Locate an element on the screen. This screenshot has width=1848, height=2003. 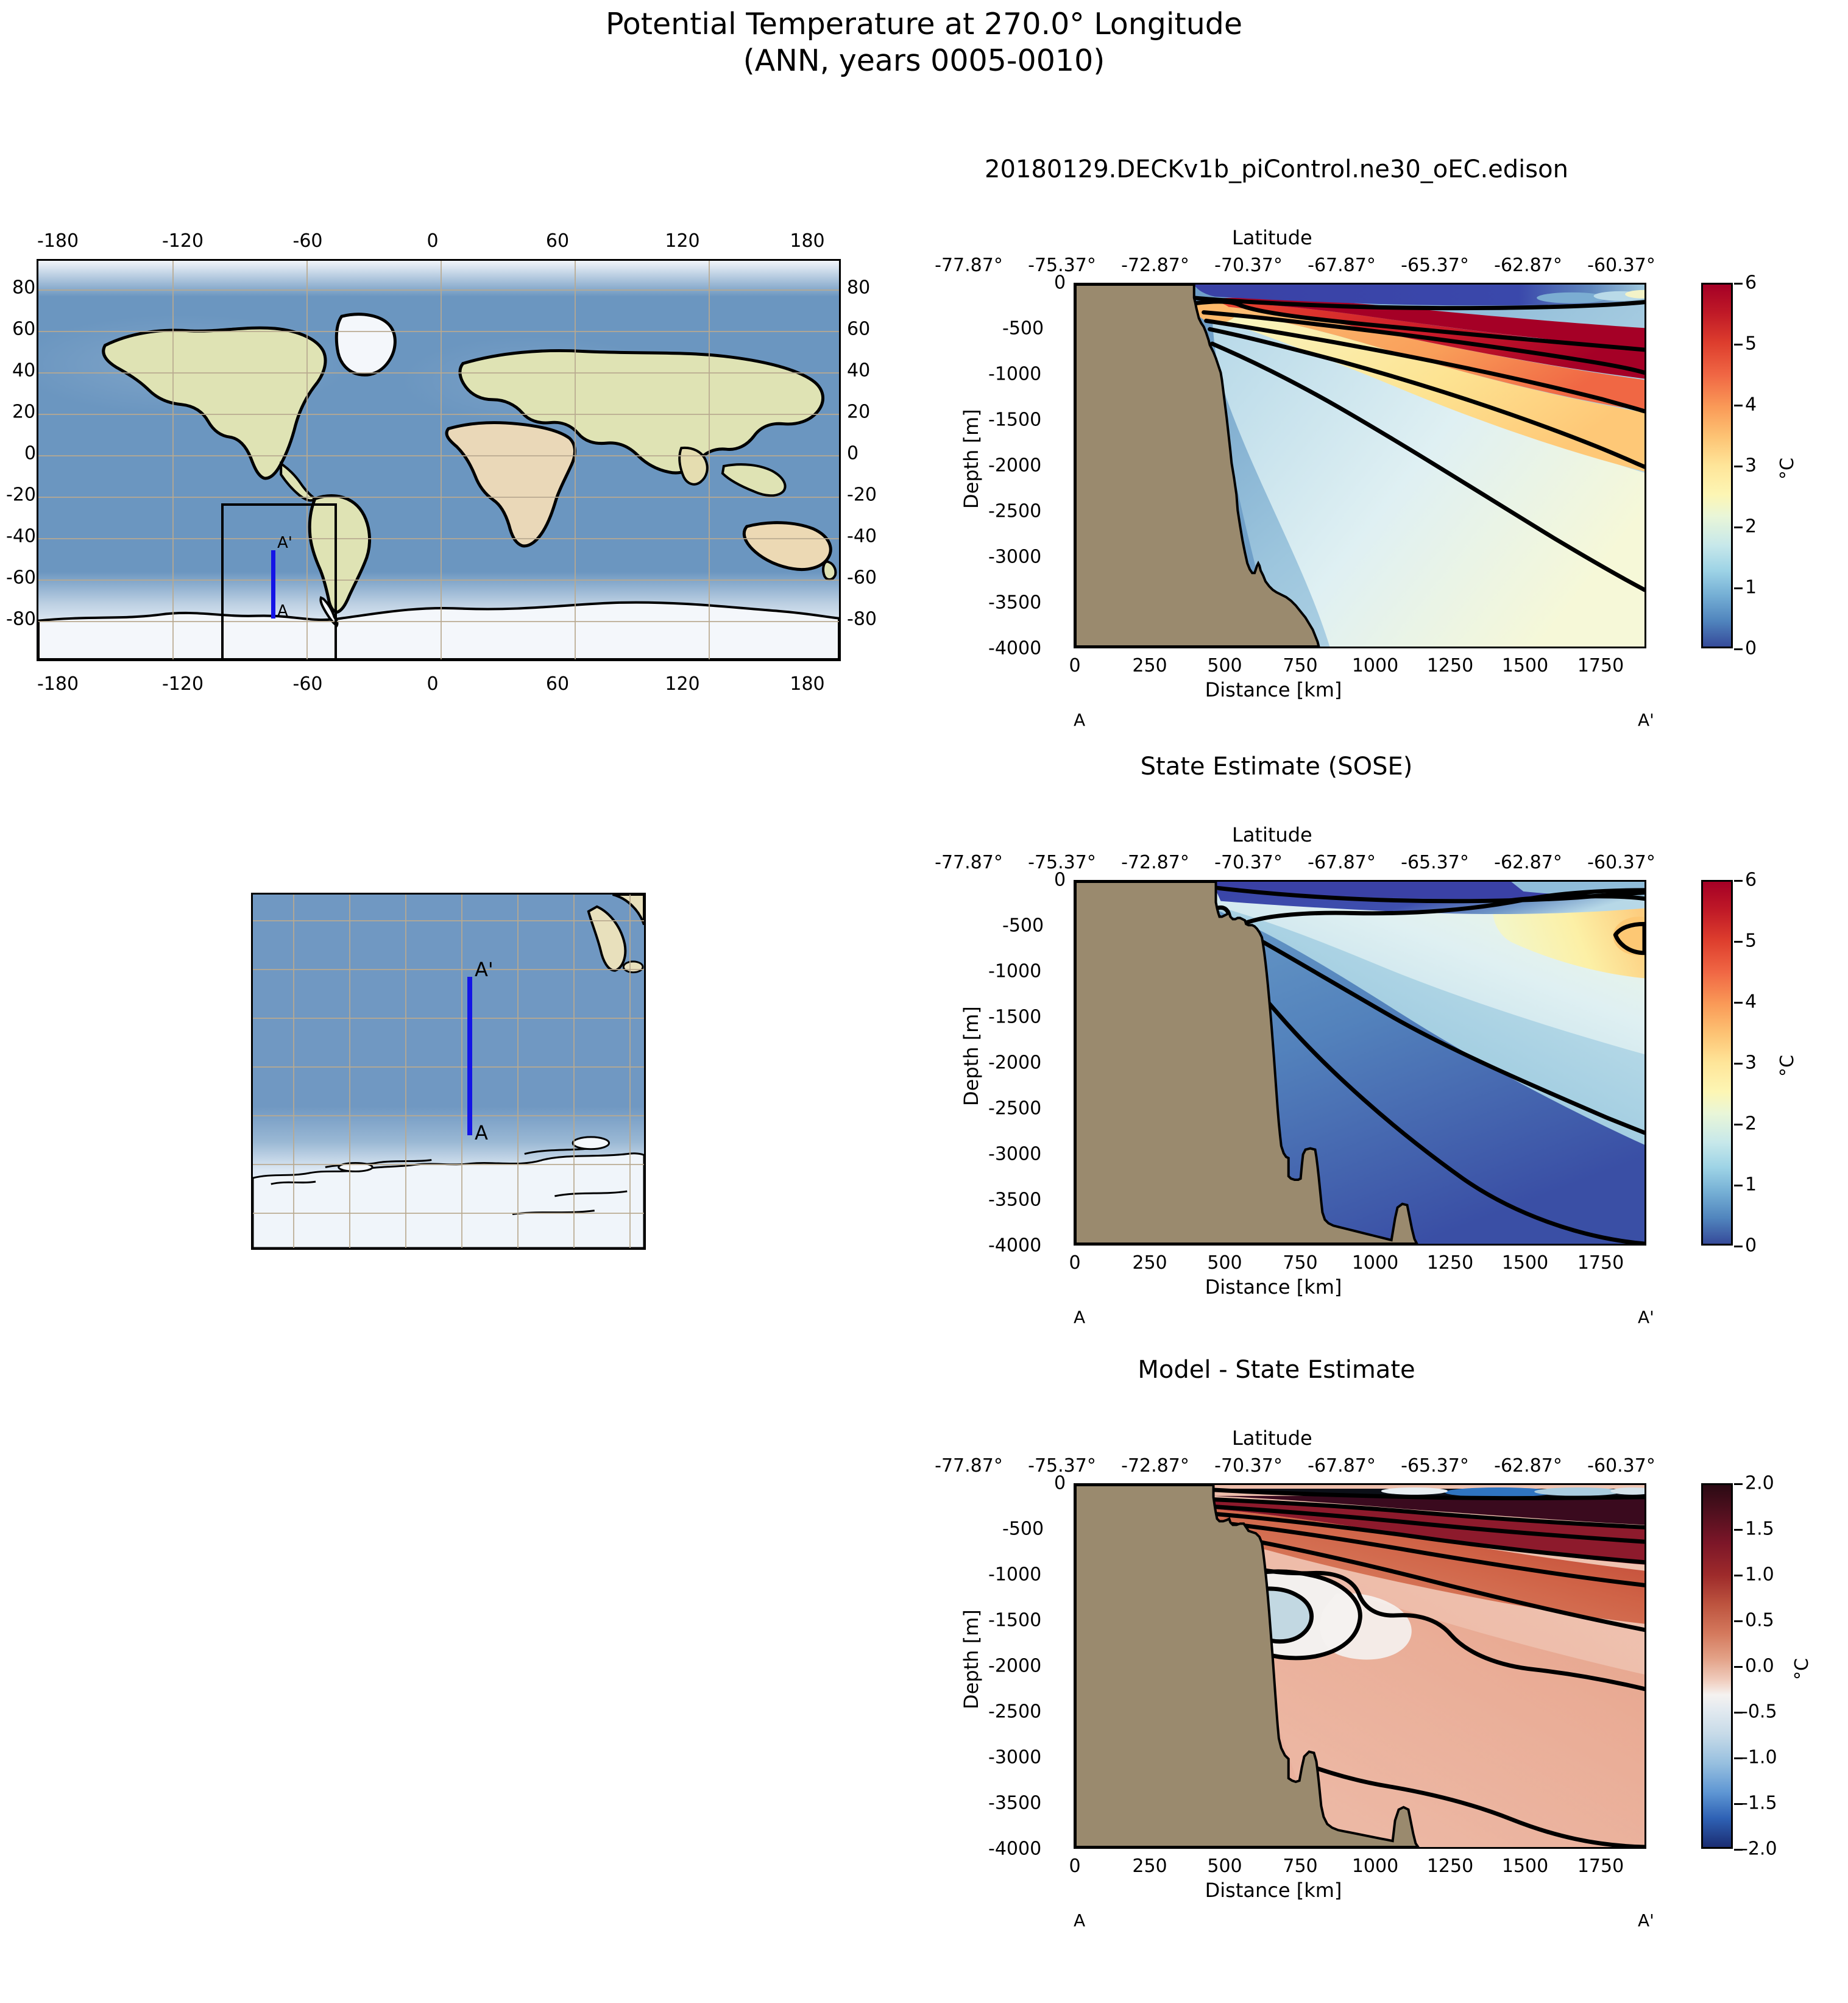
worldmap-lat-tick-left-7: -60 is located at coordinates (21, 578).